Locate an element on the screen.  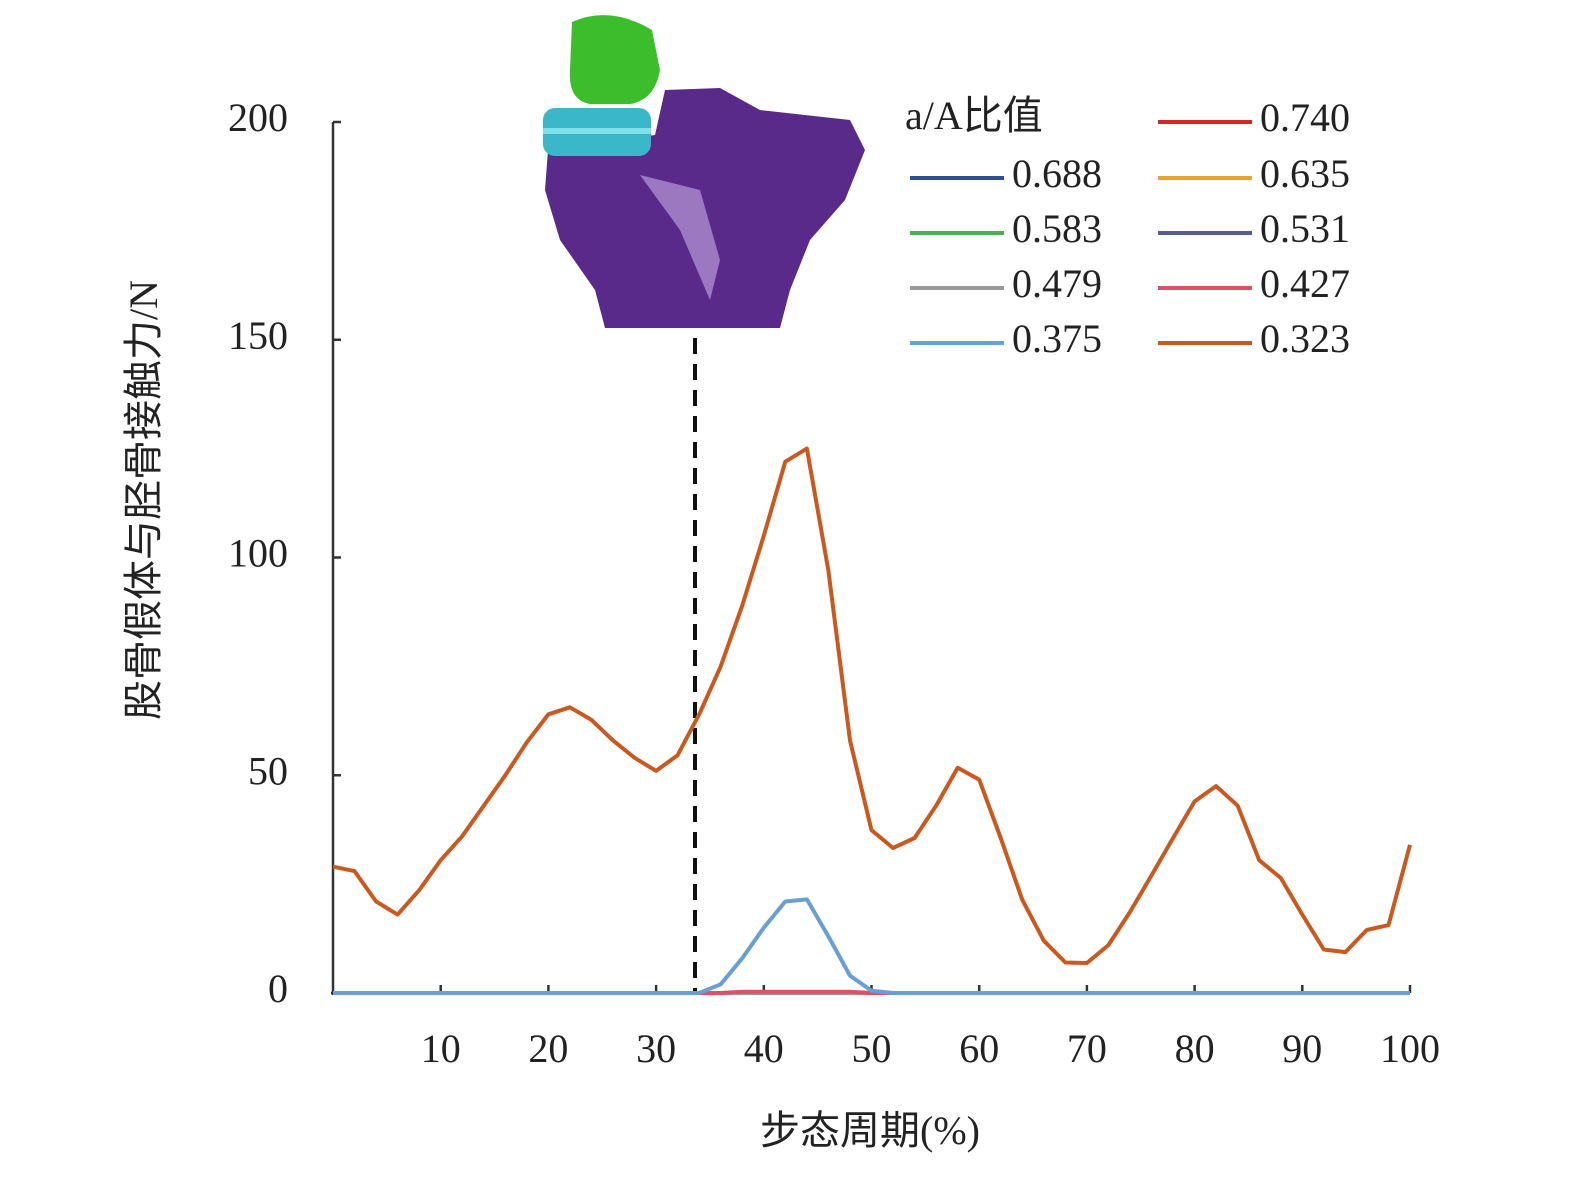
legend-title: a/A比值 is located at coordinates (974, 115).